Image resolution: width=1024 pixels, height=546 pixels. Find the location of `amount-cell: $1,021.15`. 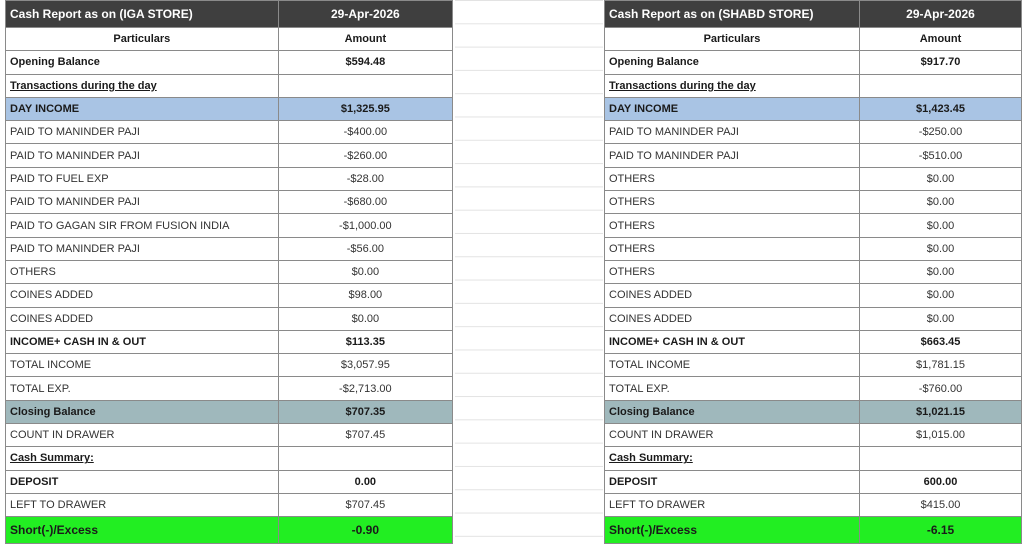

amount-cell: $1,021.15 is located at coordinates (940, 412).